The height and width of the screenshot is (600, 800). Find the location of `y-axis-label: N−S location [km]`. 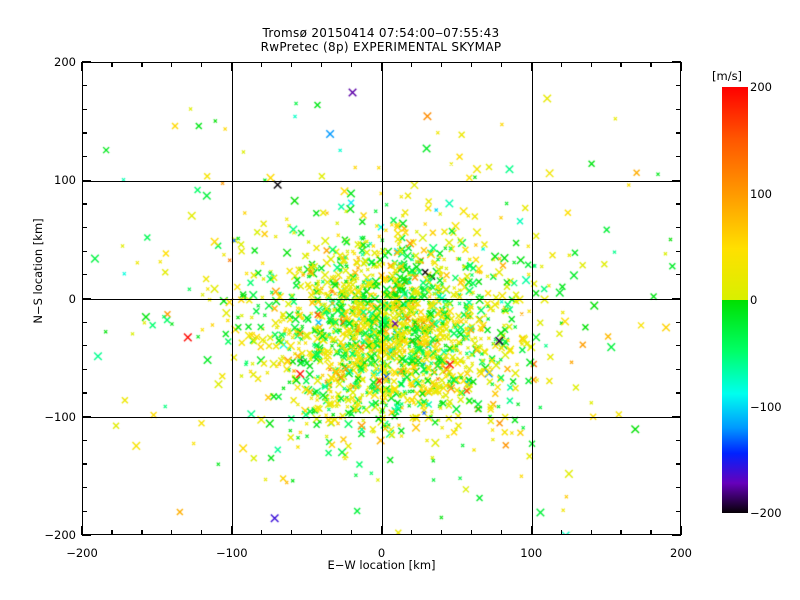

y-axis-label: N−S location [km] is located at coordinates (38, 271).